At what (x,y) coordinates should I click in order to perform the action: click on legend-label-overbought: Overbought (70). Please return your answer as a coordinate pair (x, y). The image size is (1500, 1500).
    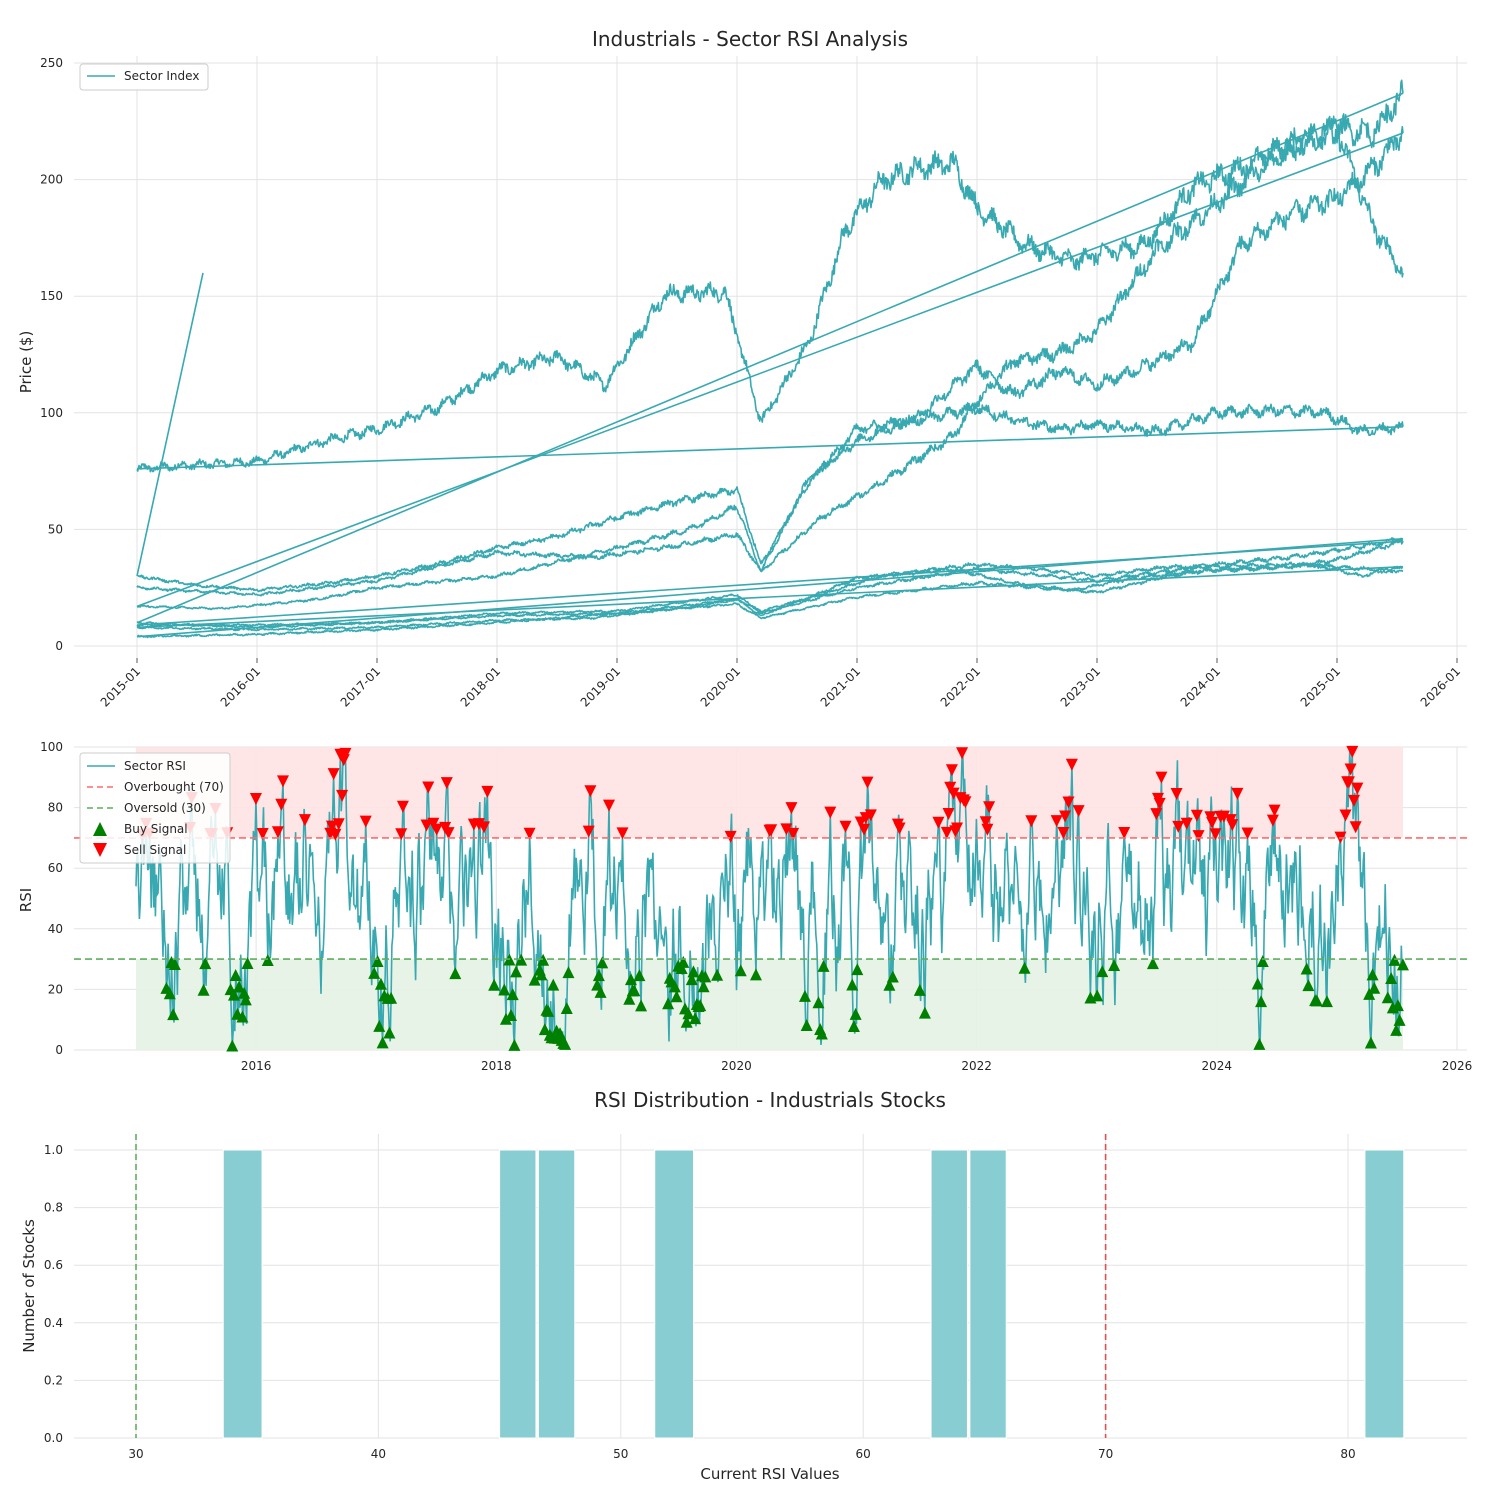
    Looking at the image, I should click on (174, 787).